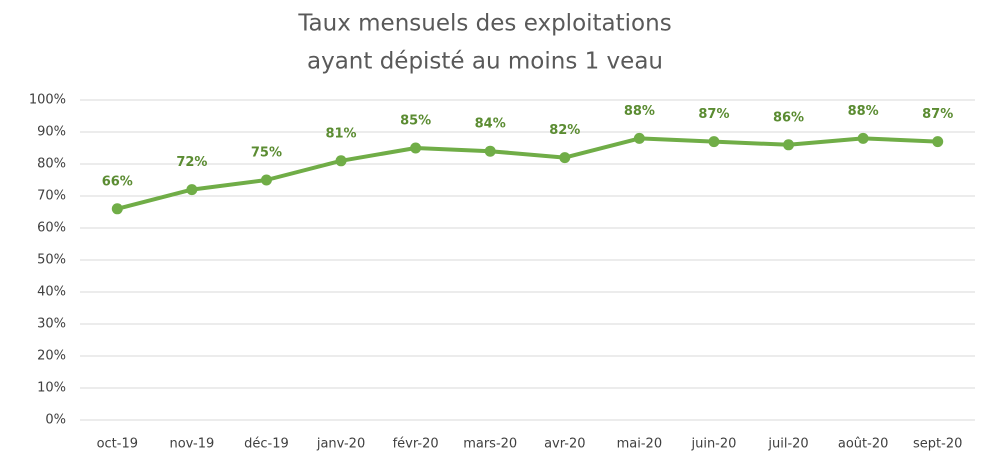 This screenshot has width=985, height=457. I want to click on x-tick-label: oct-19, so click(117, 444).